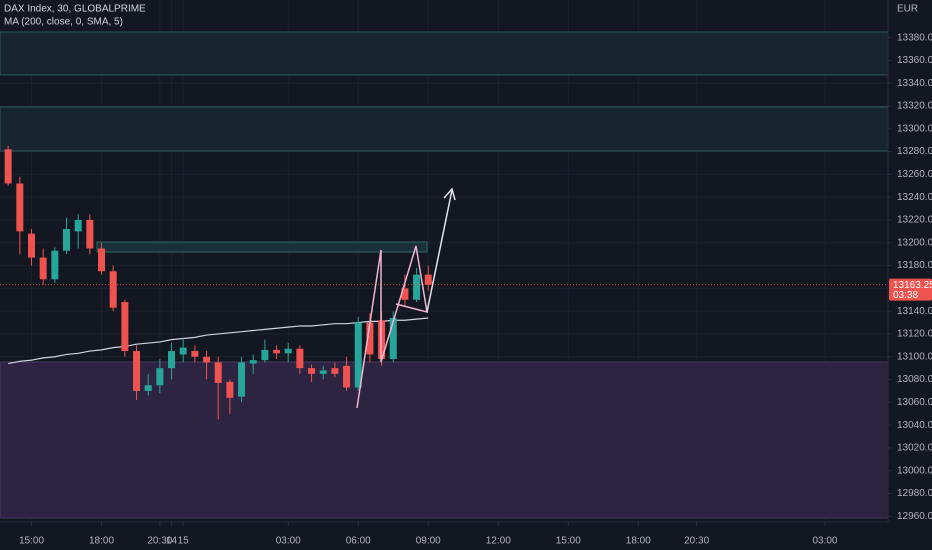 The width and height of the screenshot is (932, 550). I want to click on y-tick-label: 13200.00, so click(914, 242).